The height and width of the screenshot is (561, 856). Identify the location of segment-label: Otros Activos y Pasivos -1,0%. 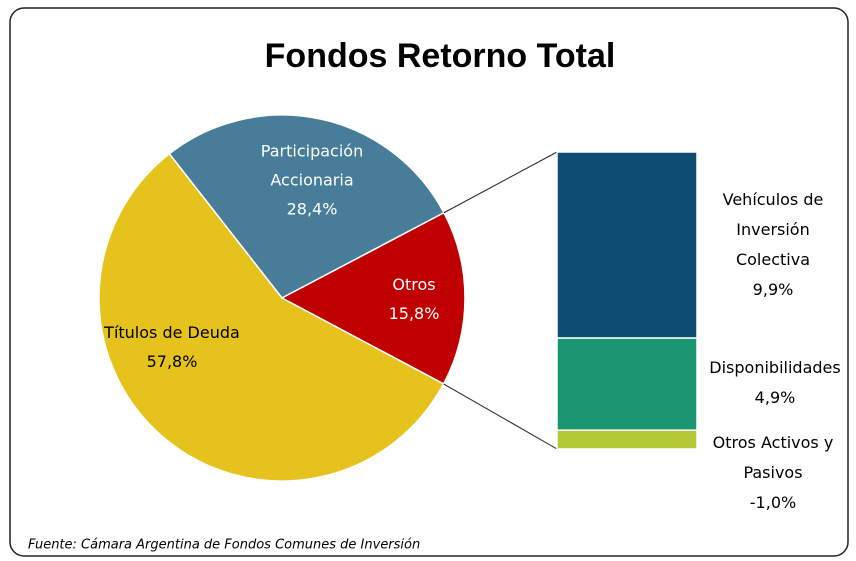
(773, 473).